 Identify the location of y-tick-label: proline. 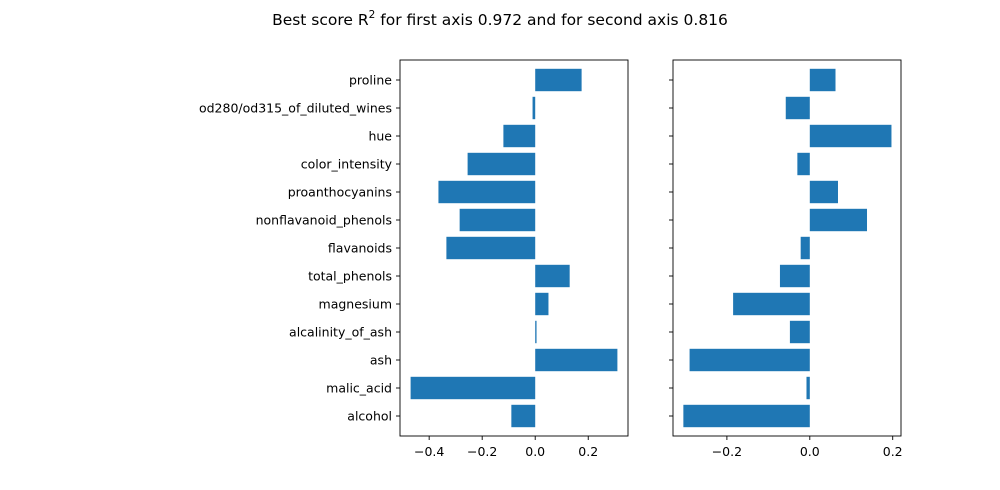
(370, 80).